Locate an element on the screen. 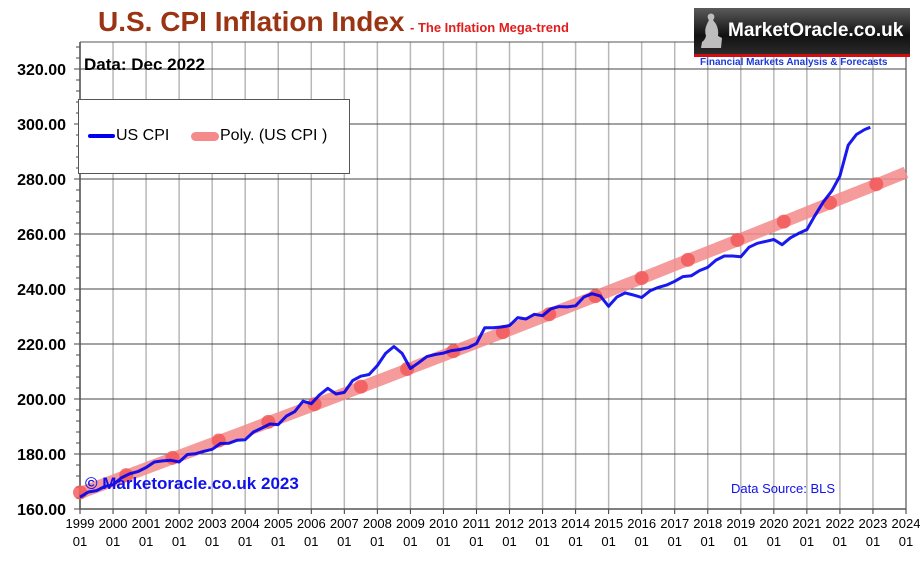 The height and width of the screenshot is (561, 920). data-date-note: Data: Dec 2022 is located at coordinates (144, 64).